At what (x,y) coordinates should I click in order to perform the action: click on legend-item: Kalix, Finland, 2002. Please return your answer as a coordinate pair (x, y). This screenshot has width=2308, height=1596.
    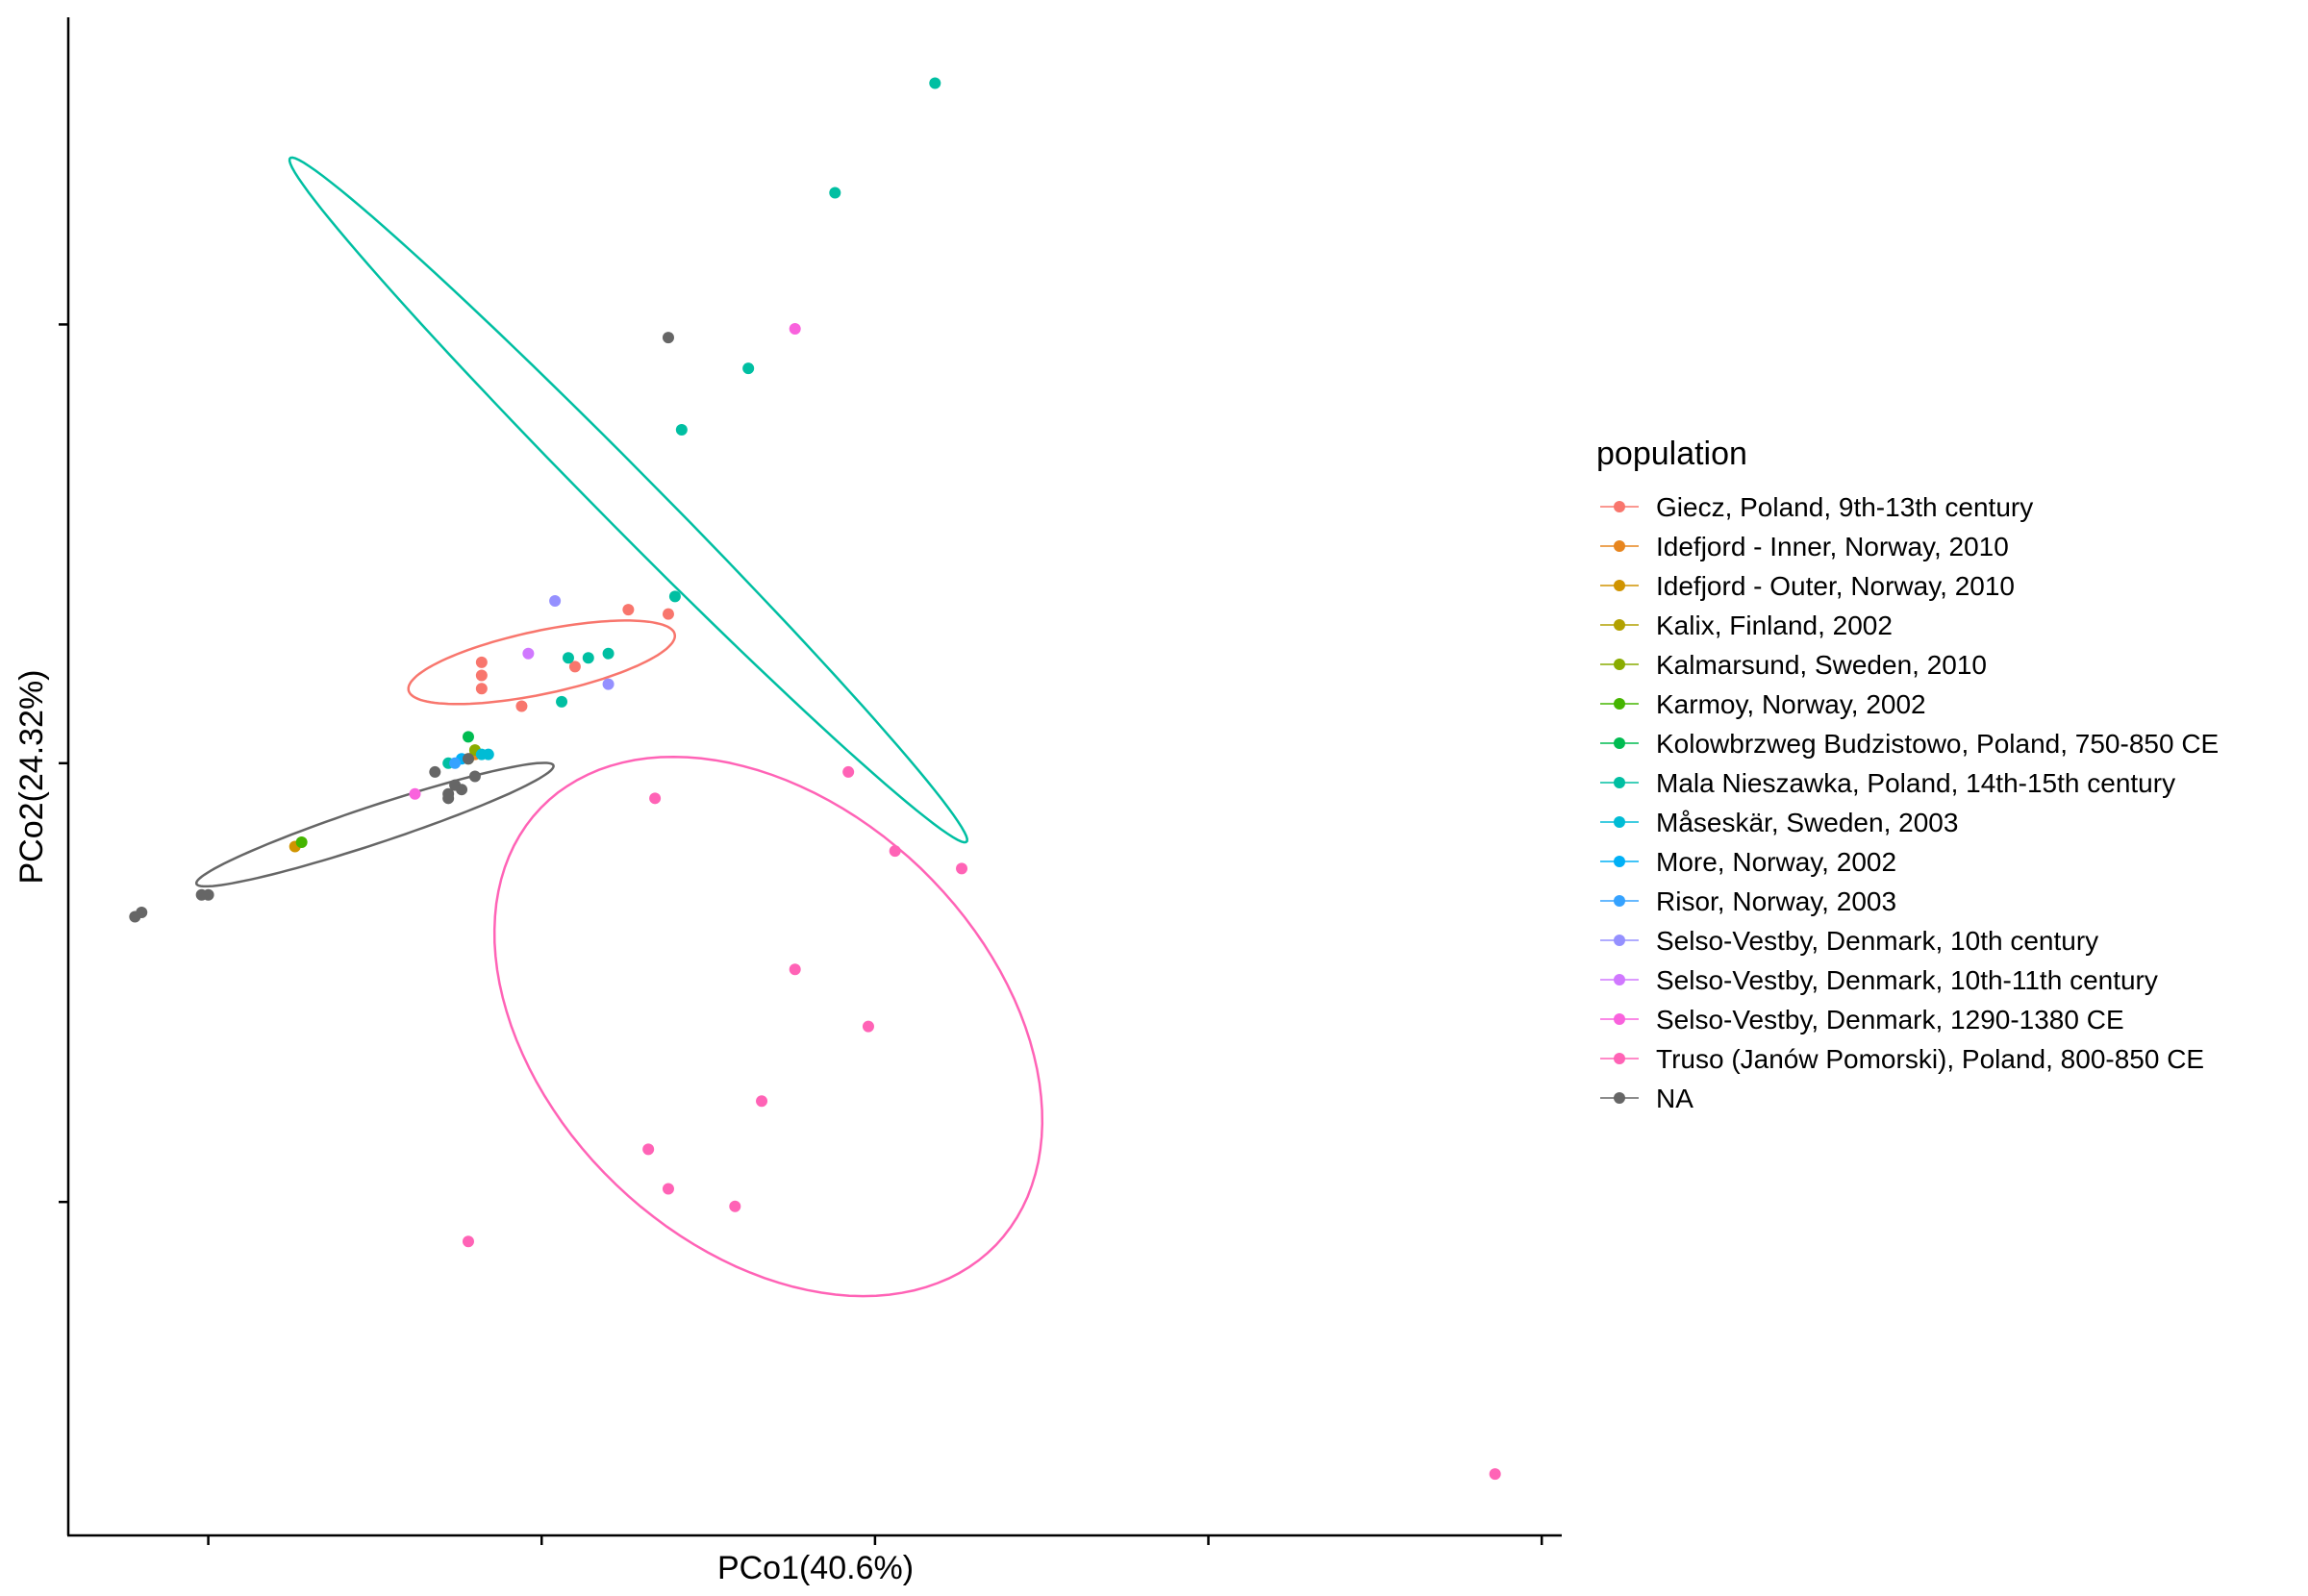
    Looking at the image, I should click on (1747, 626).